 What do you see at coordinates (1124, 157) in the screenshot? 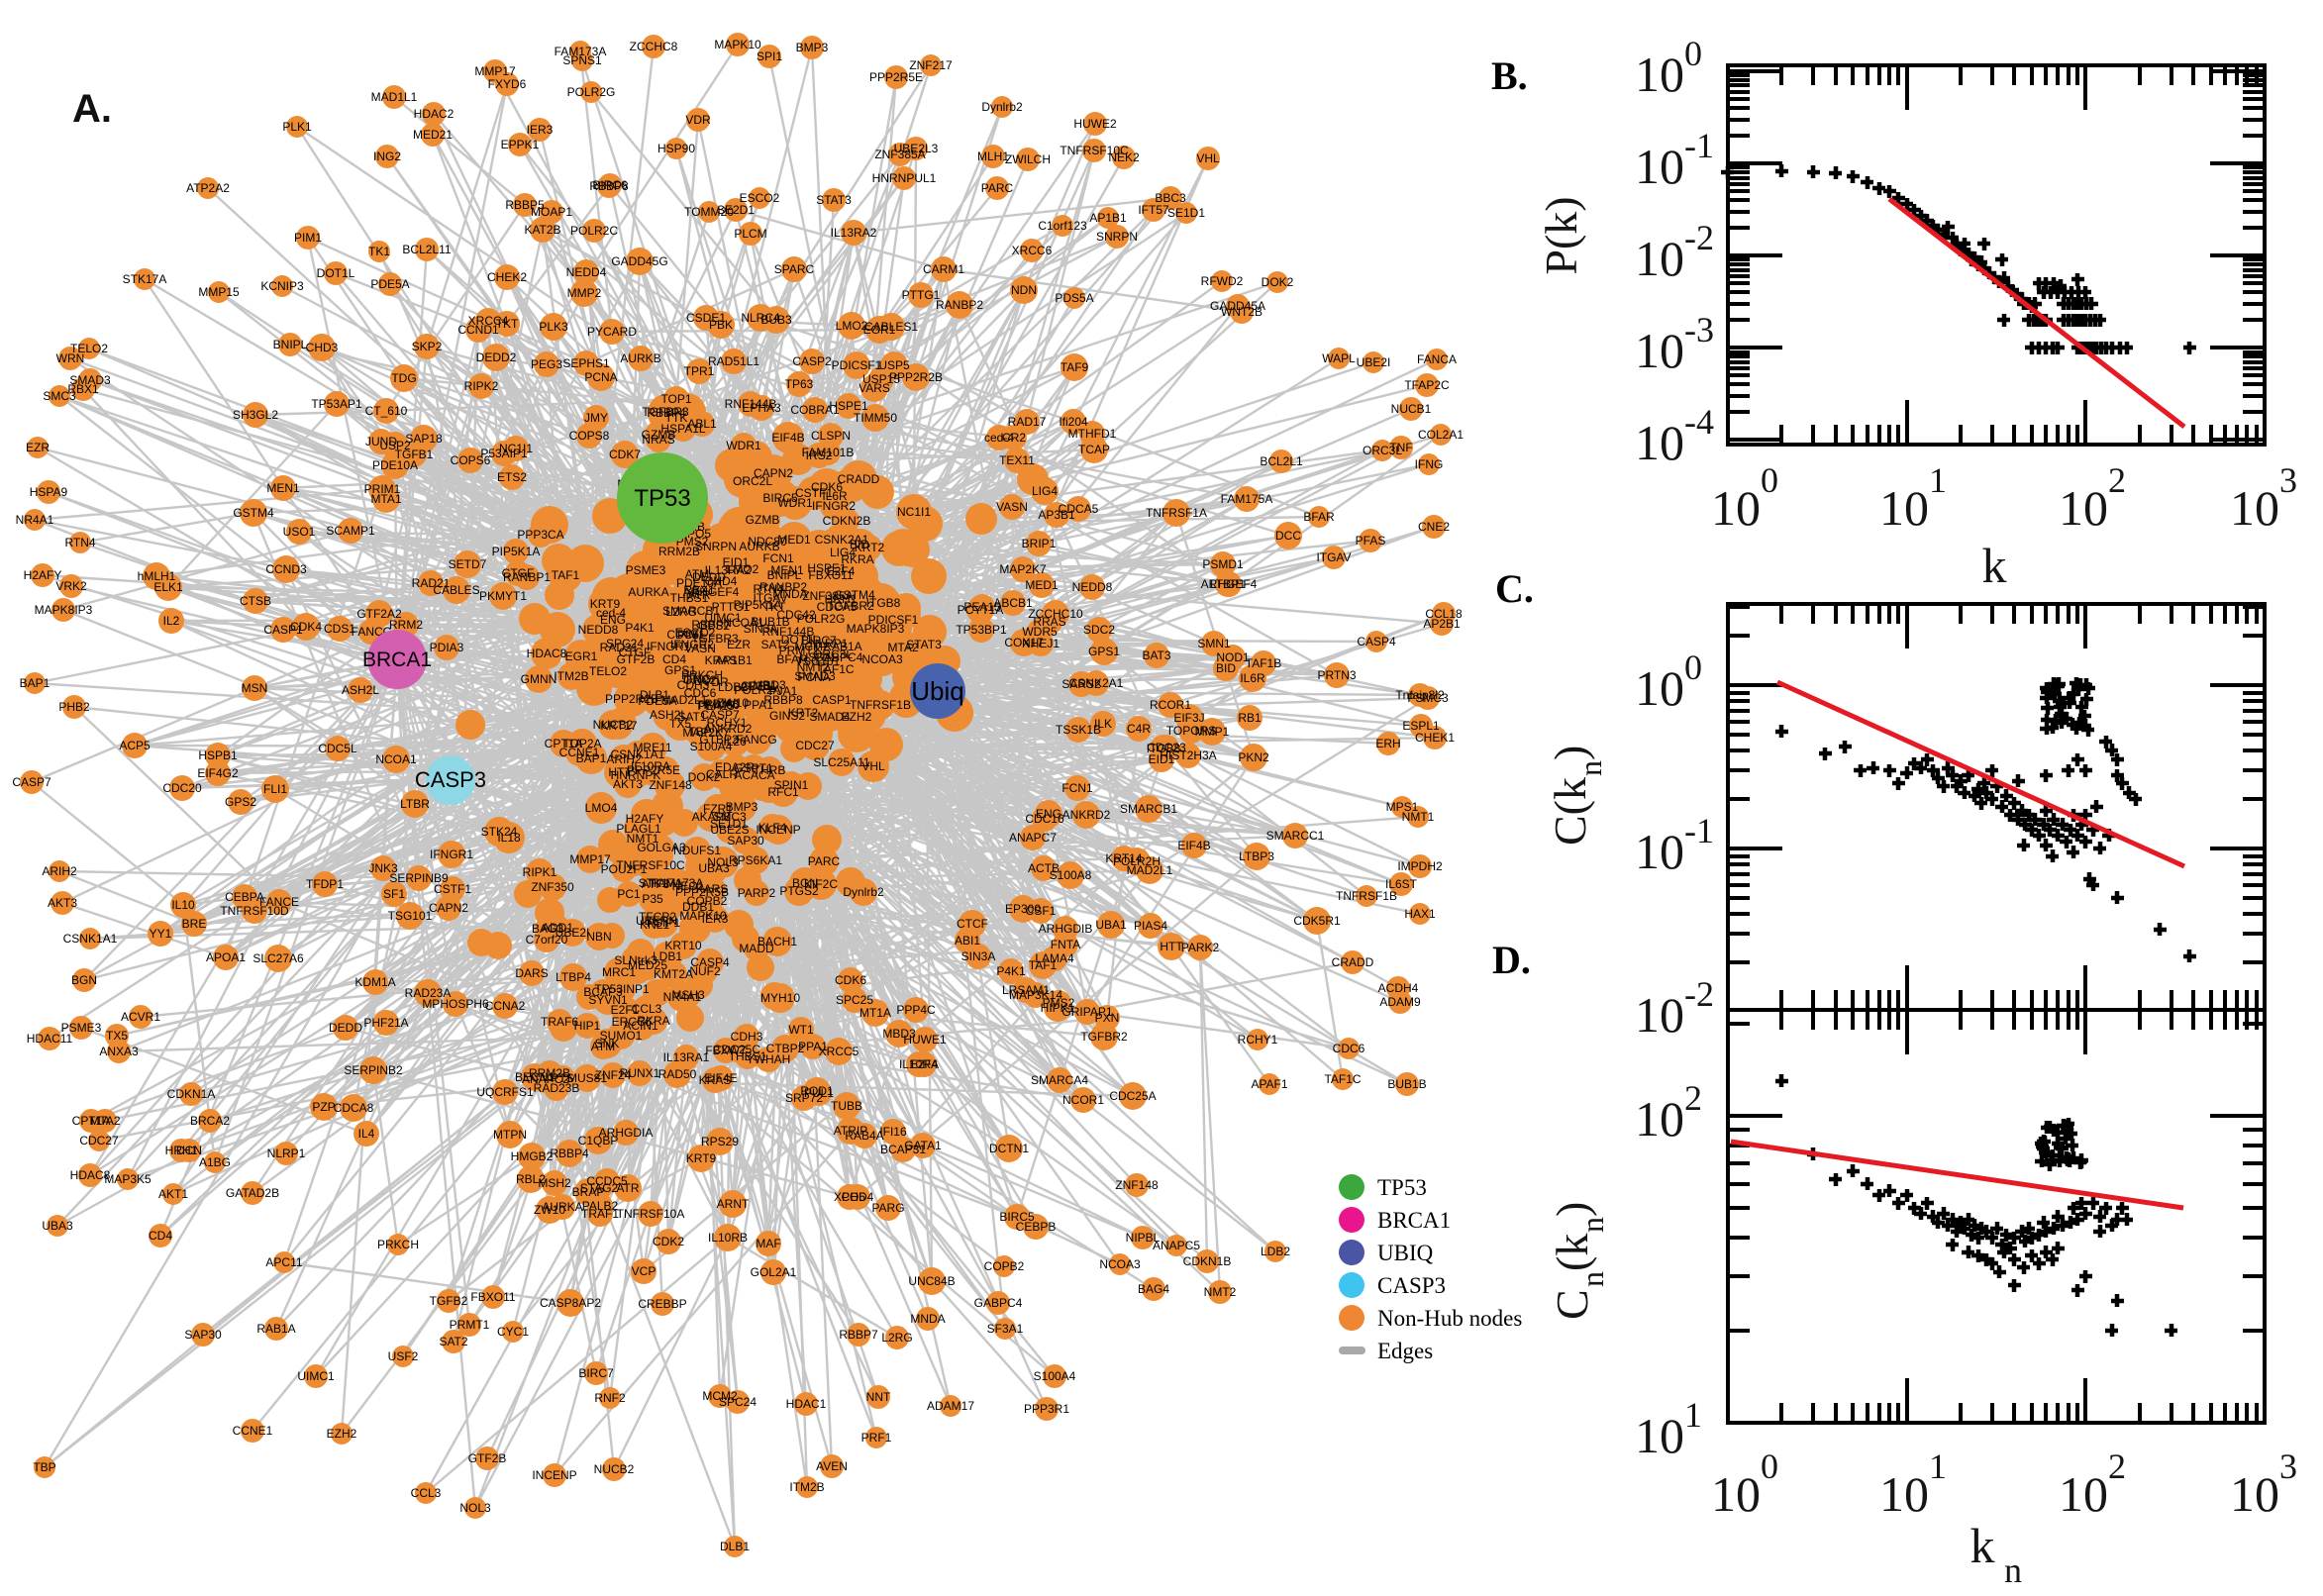
I see `svg-text: NEK2` at bounding box center [1124, 157].